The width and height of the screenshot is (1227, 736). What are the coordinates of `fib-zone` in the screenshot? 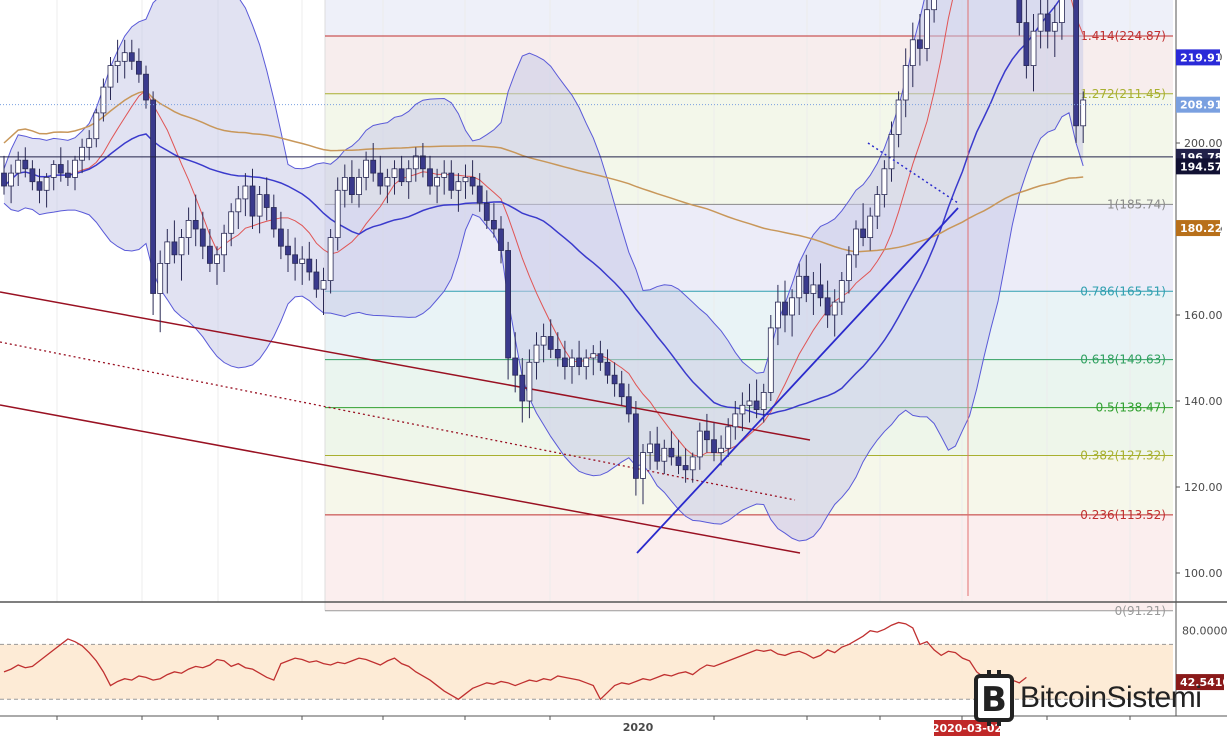 It's located at (749, 562).